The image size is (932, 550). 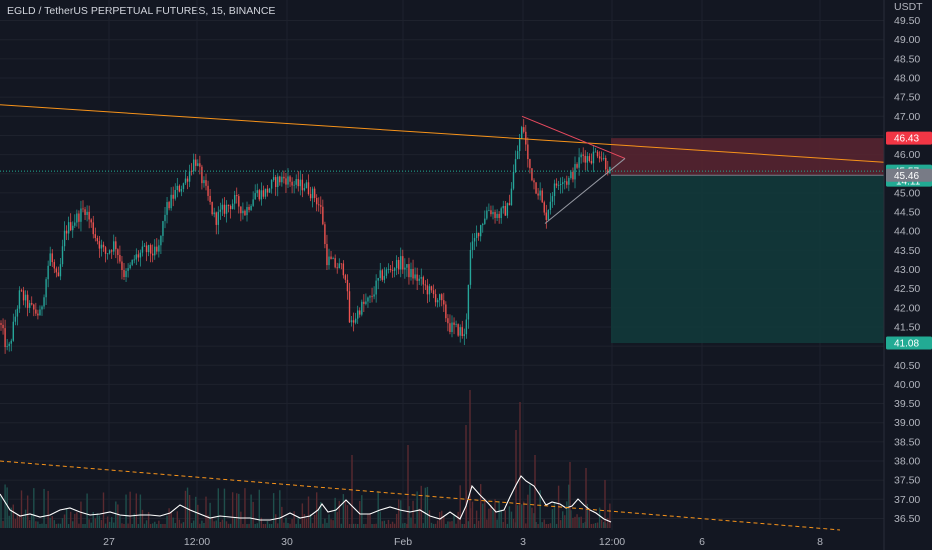 I want to click on y-tick-label: 46.00, so click(x=907, y=155).